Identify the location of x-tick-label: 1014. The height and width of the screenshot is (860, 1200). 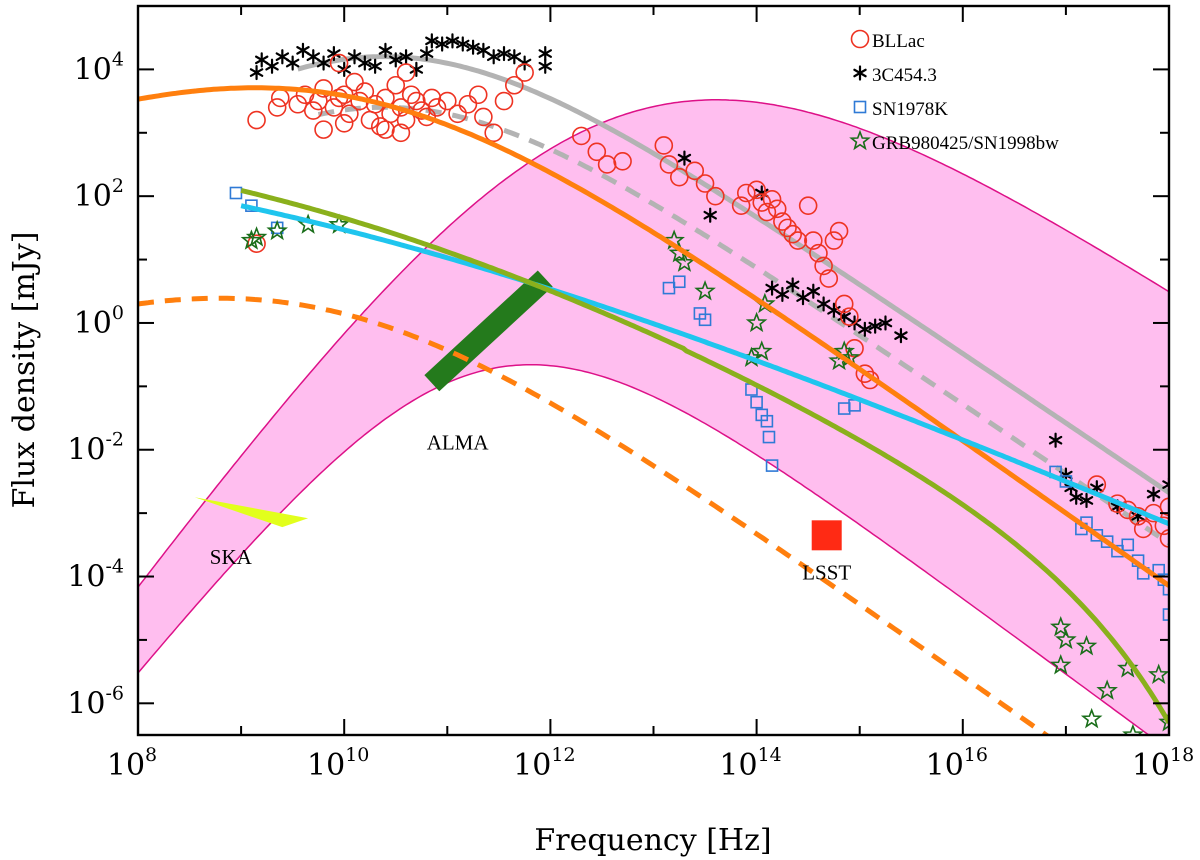
(750, 763).